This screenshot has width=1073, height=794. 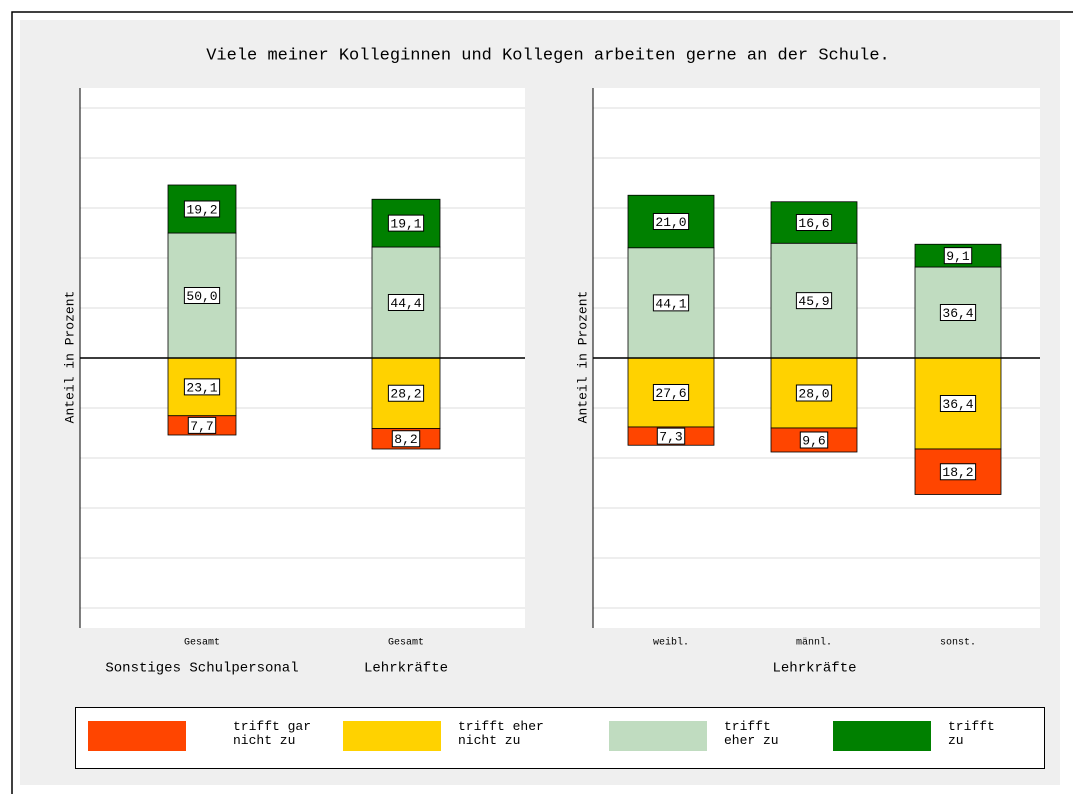 I want to click on legend-label: trifft gar nicht zu, so click(x=272, y=733).